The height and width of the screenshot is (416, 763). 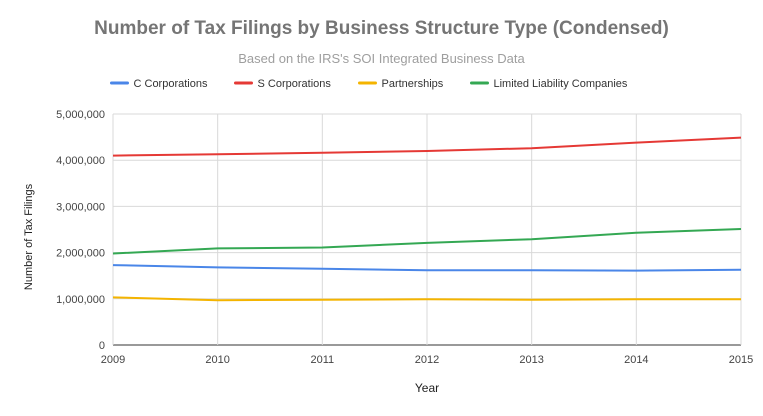 I want to click on legend-entry: Limited Liability Companies, so click(x=561, y=84).